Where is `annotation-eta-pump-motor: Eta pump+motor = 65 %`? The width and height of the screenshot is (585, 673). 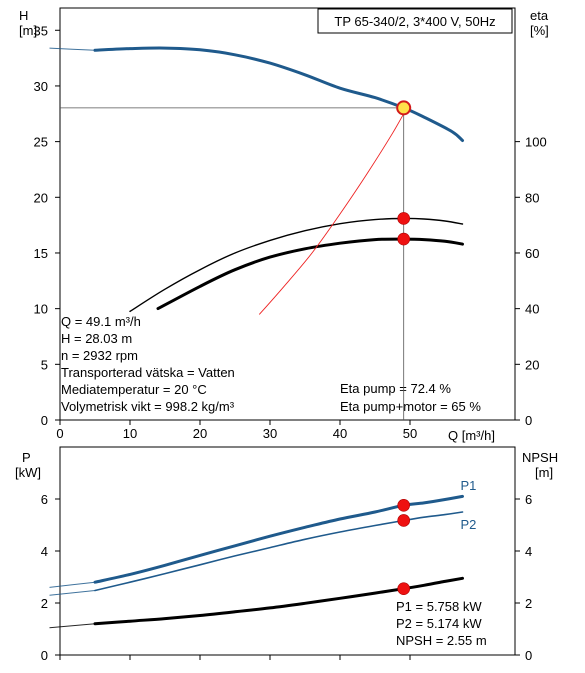
annotation-eta-pump-motor: Eta pump+motor = 65 % is located at coordinates (410, 406).